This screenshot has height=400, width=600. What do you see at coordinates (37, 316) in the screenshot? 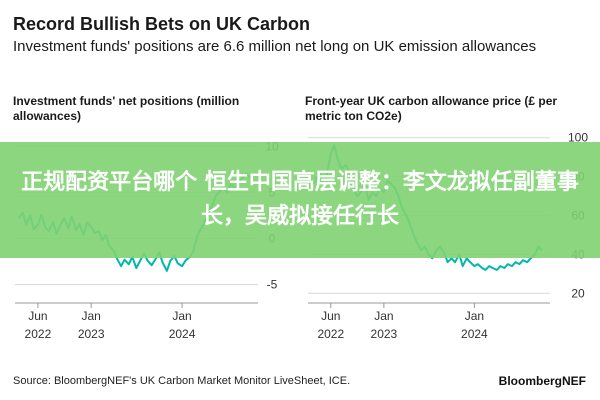
I see `left-x-tick-label: Jun` at bounding box center [37, 316].